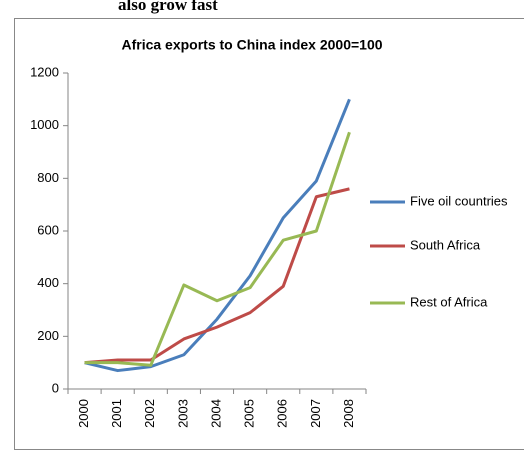 This screenshot has width=524, height=457. Describe the element at coordinates (251, 45) in the screenshot. I see `chart-title: Africa exports to China index 2000=100` at that location.